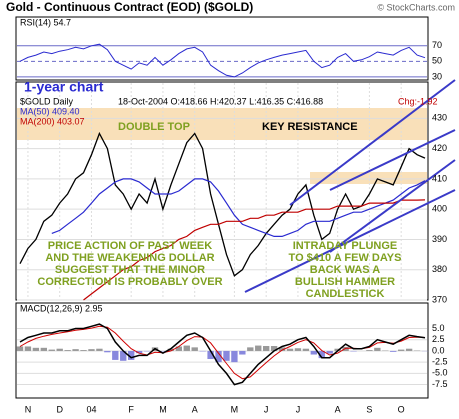 This screenshot has width=459, height=419. Describe the element at coordinates (345, 270) in the screenshot. I see `annotation: BACK WAS A` at that location.